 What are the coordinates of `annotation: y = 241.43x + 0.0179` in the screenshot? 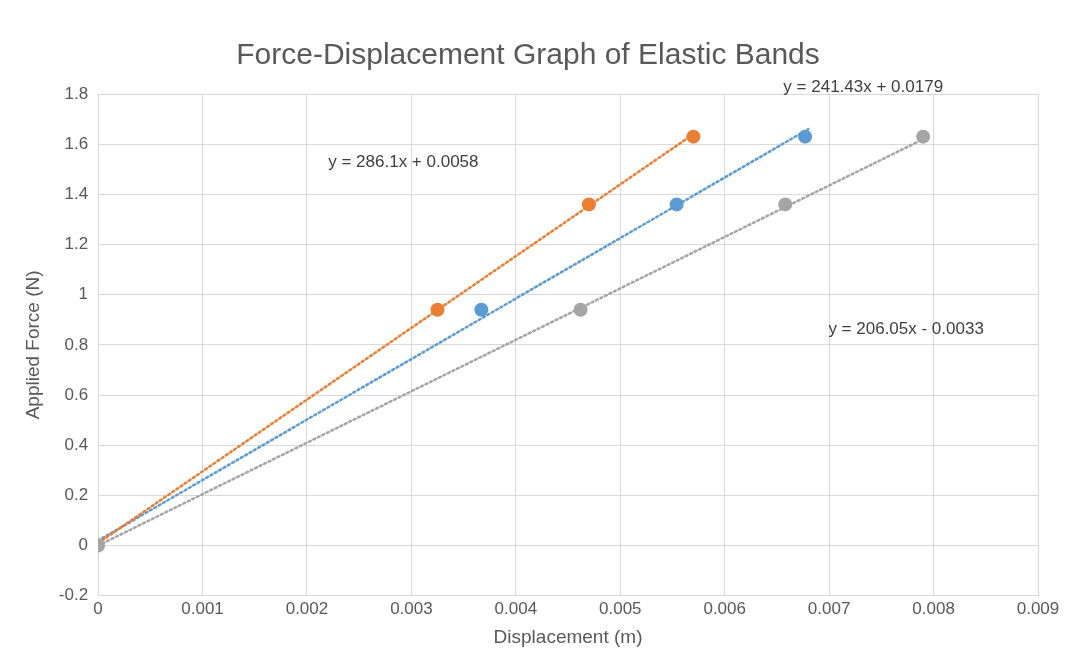 It's located at (863, 86).